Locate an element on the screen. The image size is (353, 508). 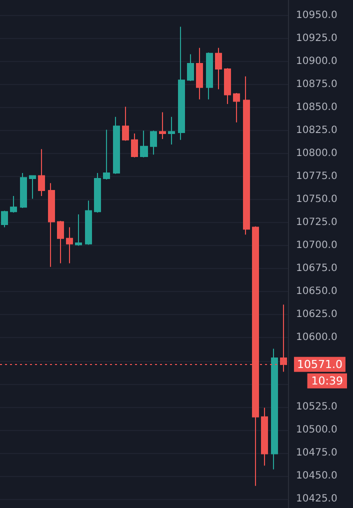
text: 10:39 is located at coordinates (327, 381).